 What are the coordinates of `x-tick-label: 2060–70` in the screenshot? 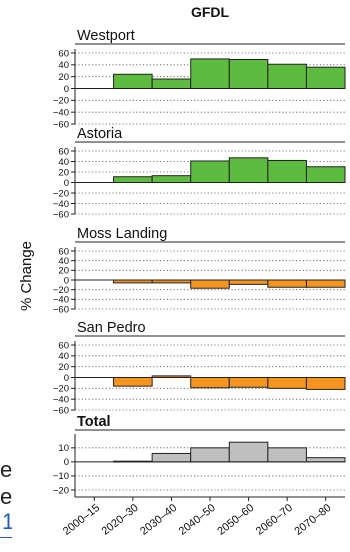 It's located at (274, 520).